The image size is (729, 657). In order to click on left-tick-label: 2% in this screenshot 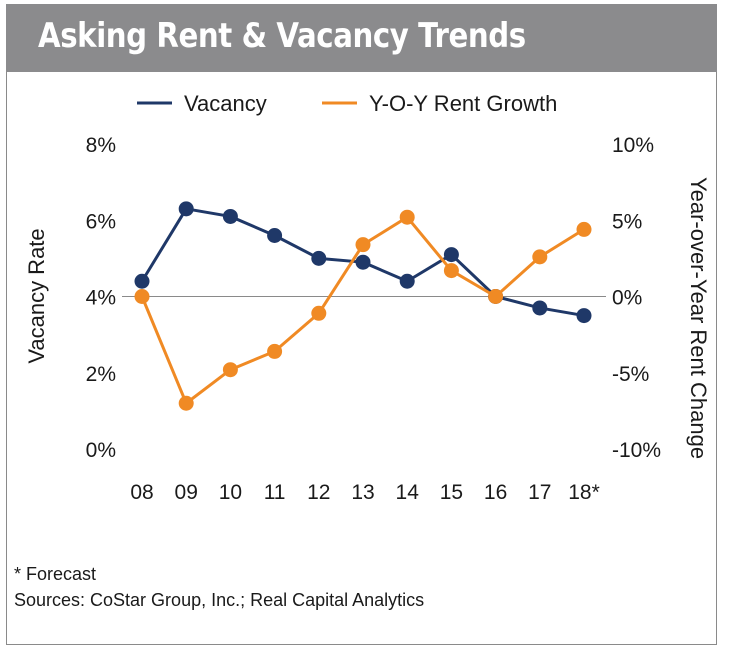, I will do `click(101, 374)`.